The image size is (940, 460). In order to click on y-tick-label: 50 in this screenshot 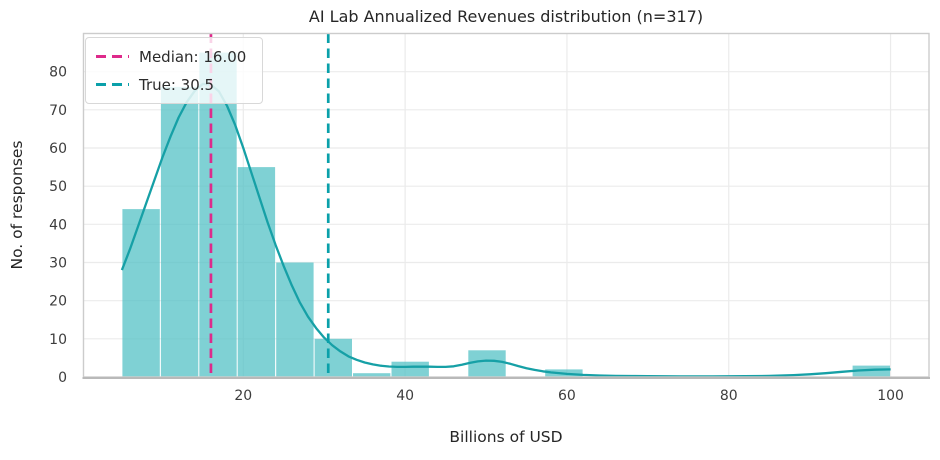, I will do `click(58, 187)`.